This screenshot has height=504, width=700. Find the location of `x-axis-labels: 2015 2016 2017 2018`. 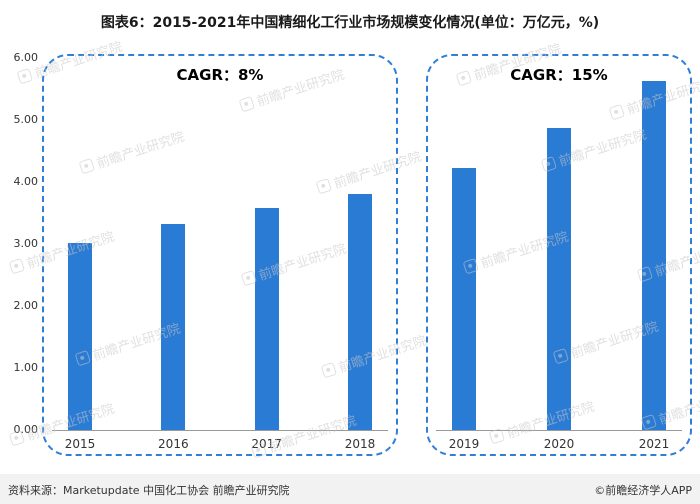

x-axis-labels: 2015 2016 2017 2018 is located at coordinates (220, 444).